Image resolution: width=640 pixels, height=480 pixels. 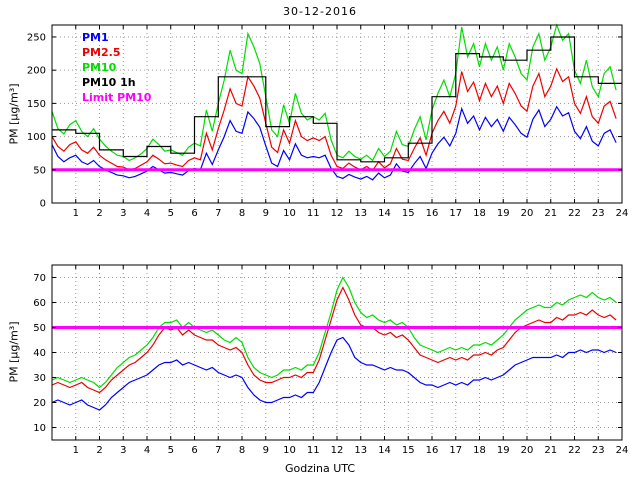 What do you see at coordinates (36, 137) in the screenshot?
I see `svg-text: 100` at bounding box center [36, 137].